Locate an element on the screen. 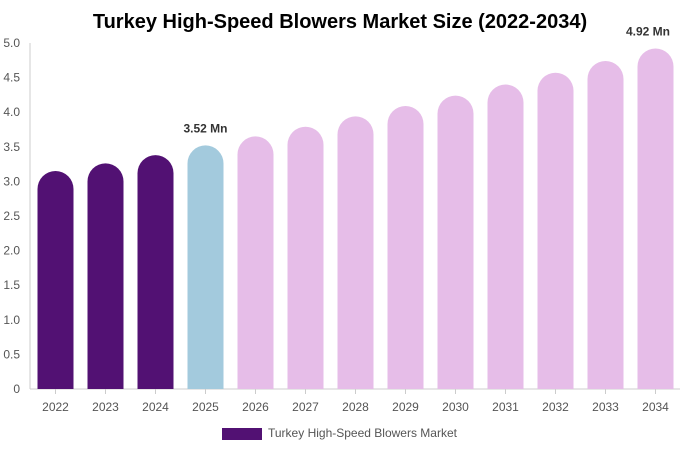 The height and width of the screenshot is (450, 680). bar-2023 is located at coordinates (105, 276).